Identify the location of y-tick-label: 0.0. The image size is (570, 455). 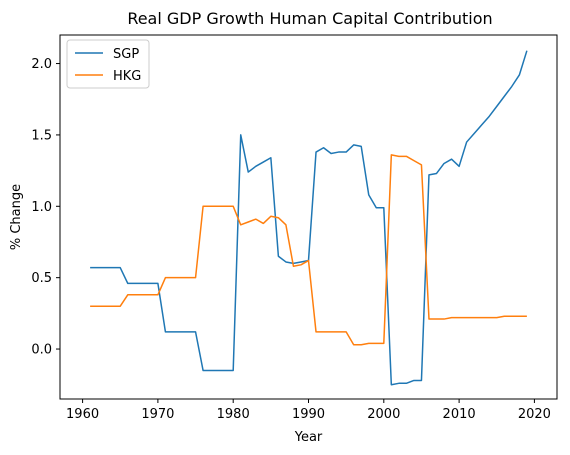
(41, 350).